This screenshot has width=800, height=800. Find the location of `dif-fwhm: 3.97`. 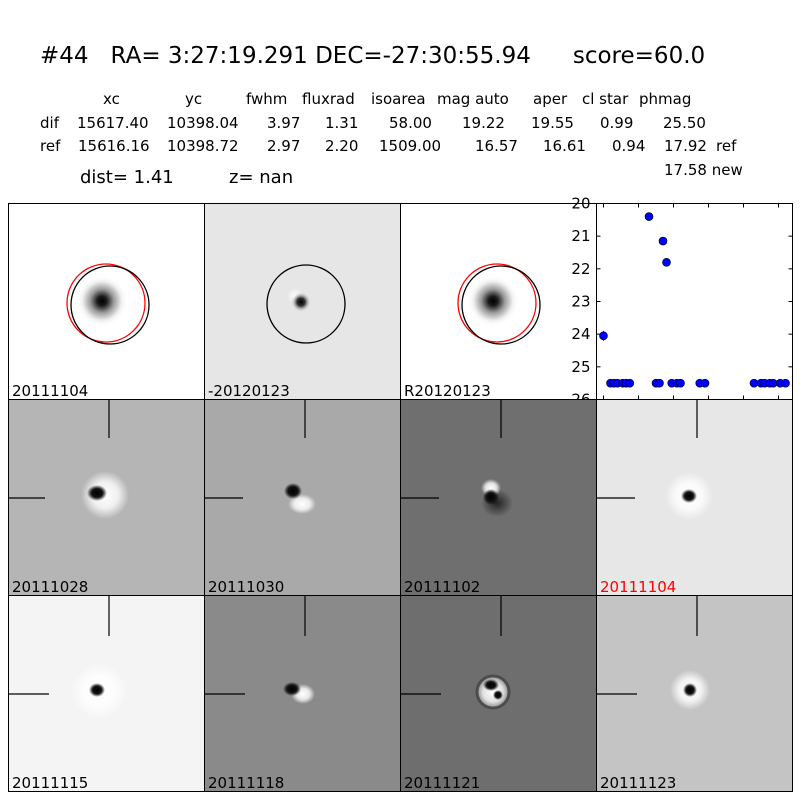

dif-fwhm: 3.97 is located at coordinates (284, 123).